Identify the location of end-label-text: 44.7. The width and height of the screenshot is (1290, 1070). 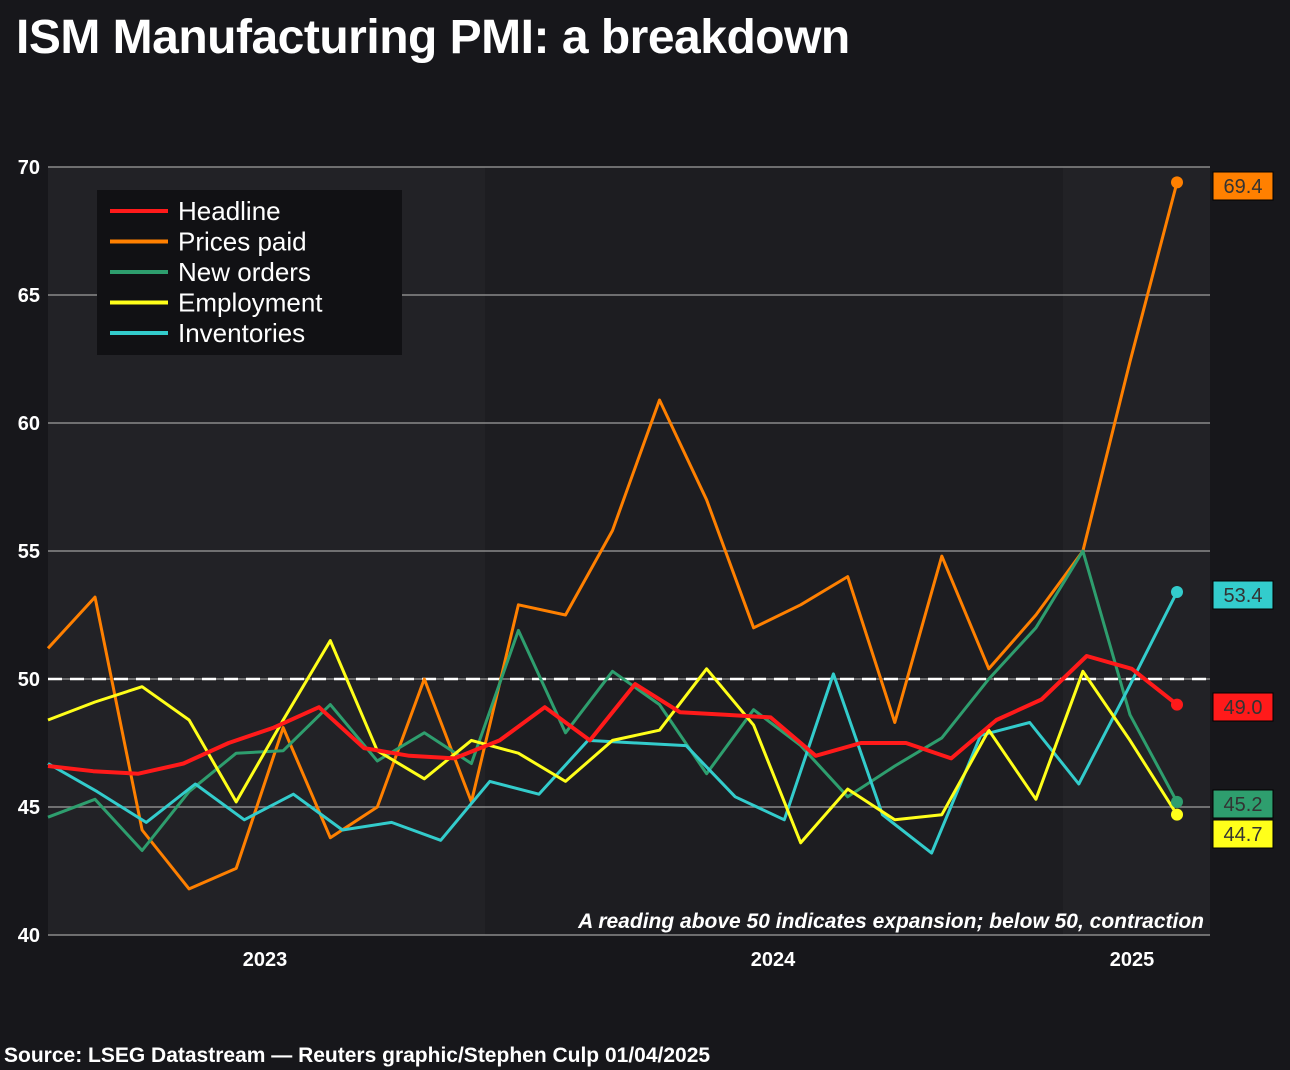
(1243, 835).